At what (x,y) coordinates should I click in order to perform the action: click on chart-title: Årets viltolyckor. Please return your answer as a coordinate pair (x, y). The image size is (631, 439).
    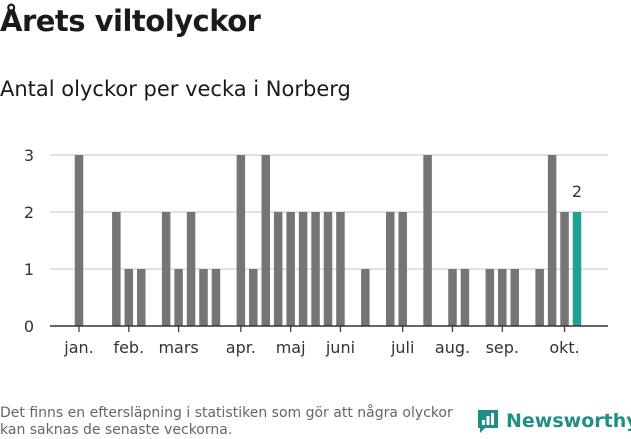
    Looking at the image, I should click on (130, 21).